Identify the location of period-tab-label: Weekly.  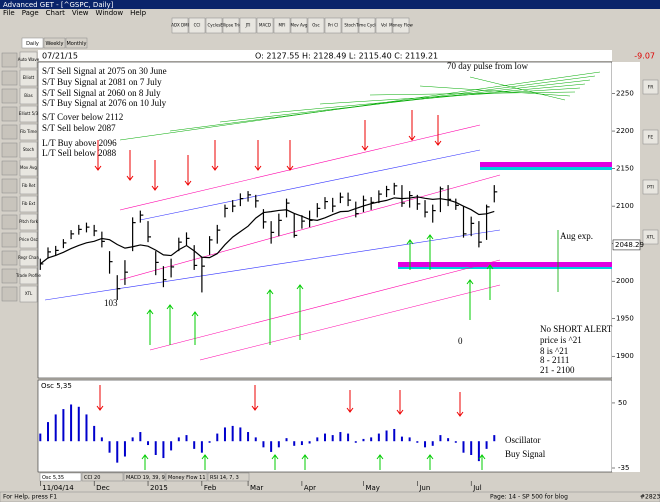
(54, 44).